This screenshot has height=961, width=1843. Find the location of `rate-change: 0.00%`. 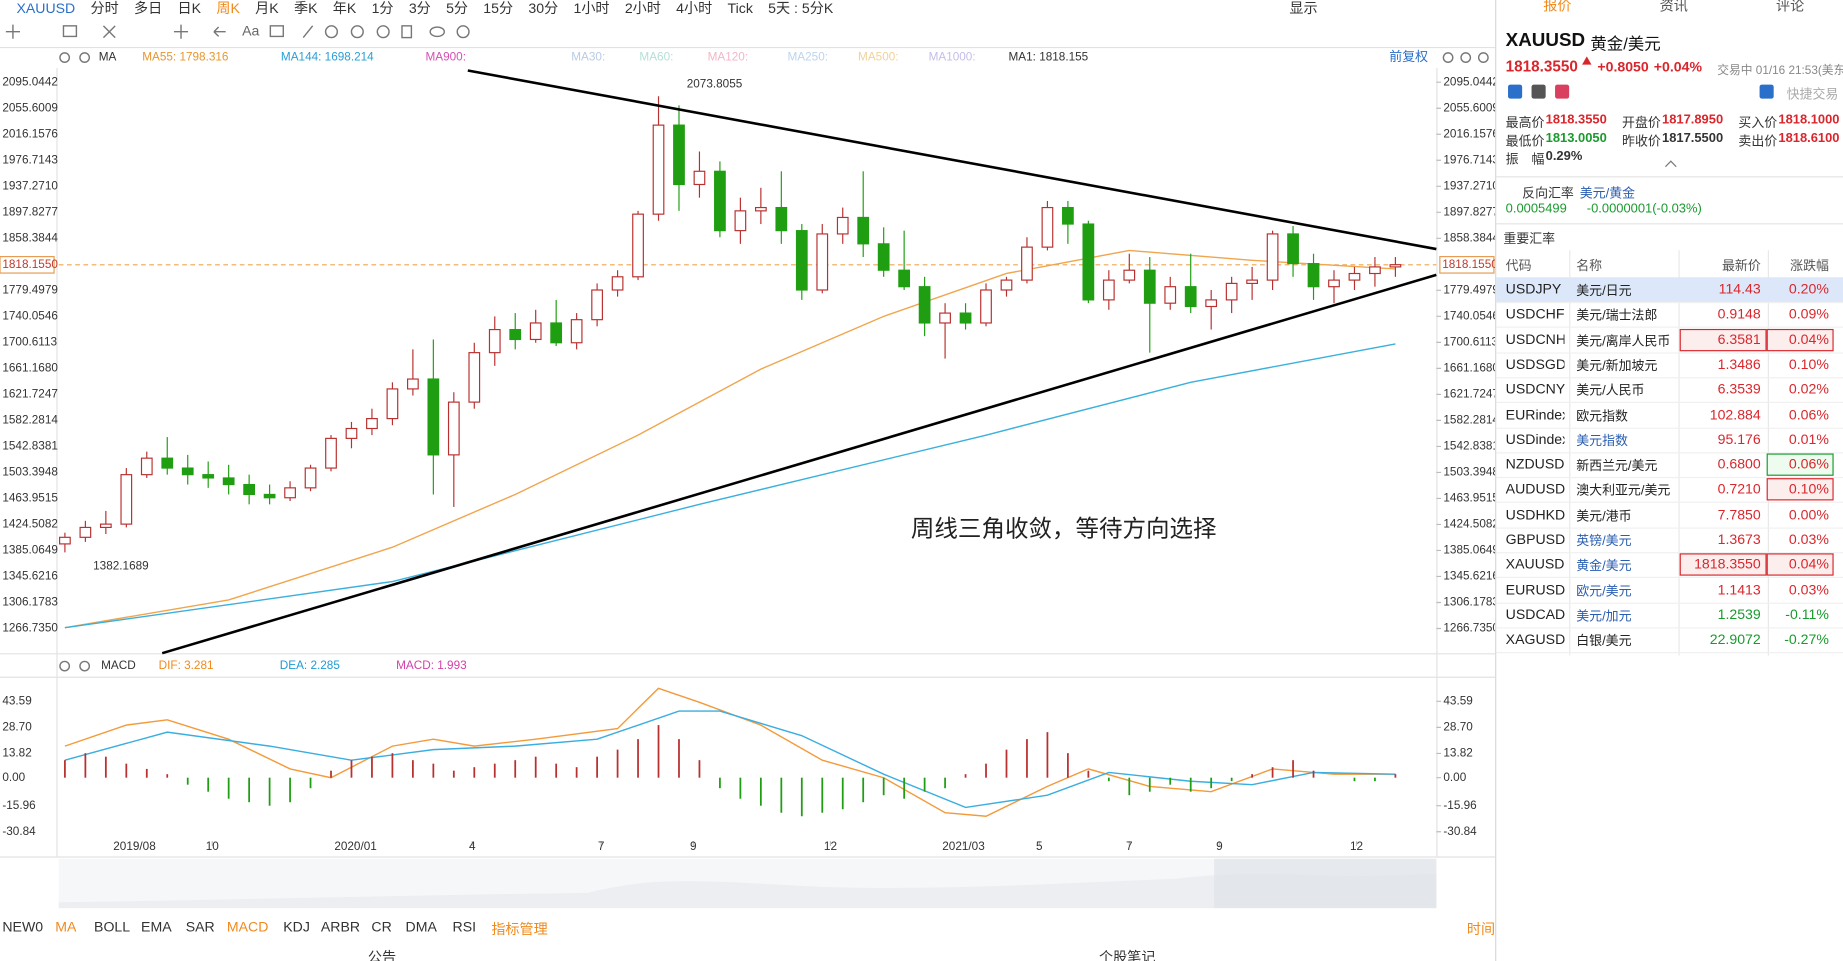

rate-change: 0.00% is located at coordinates (1808, 514).